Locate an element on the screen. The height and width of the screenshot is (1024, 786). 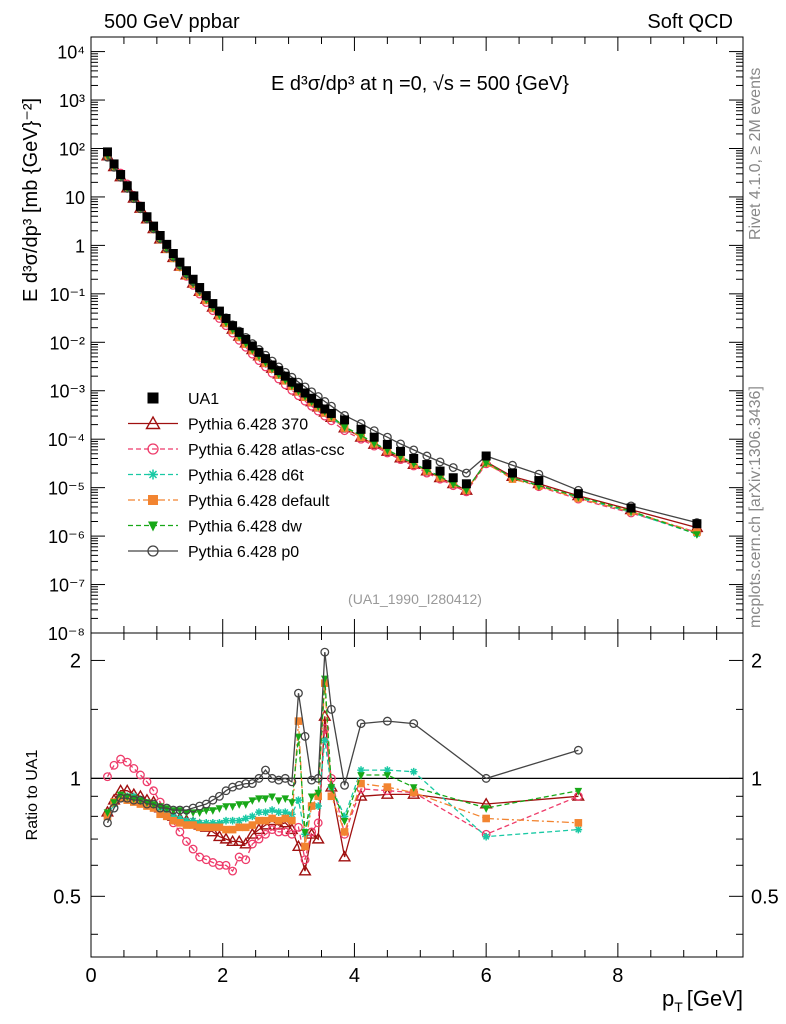
series-pythia-6-428-p0 is located at coordinates (343, 737).